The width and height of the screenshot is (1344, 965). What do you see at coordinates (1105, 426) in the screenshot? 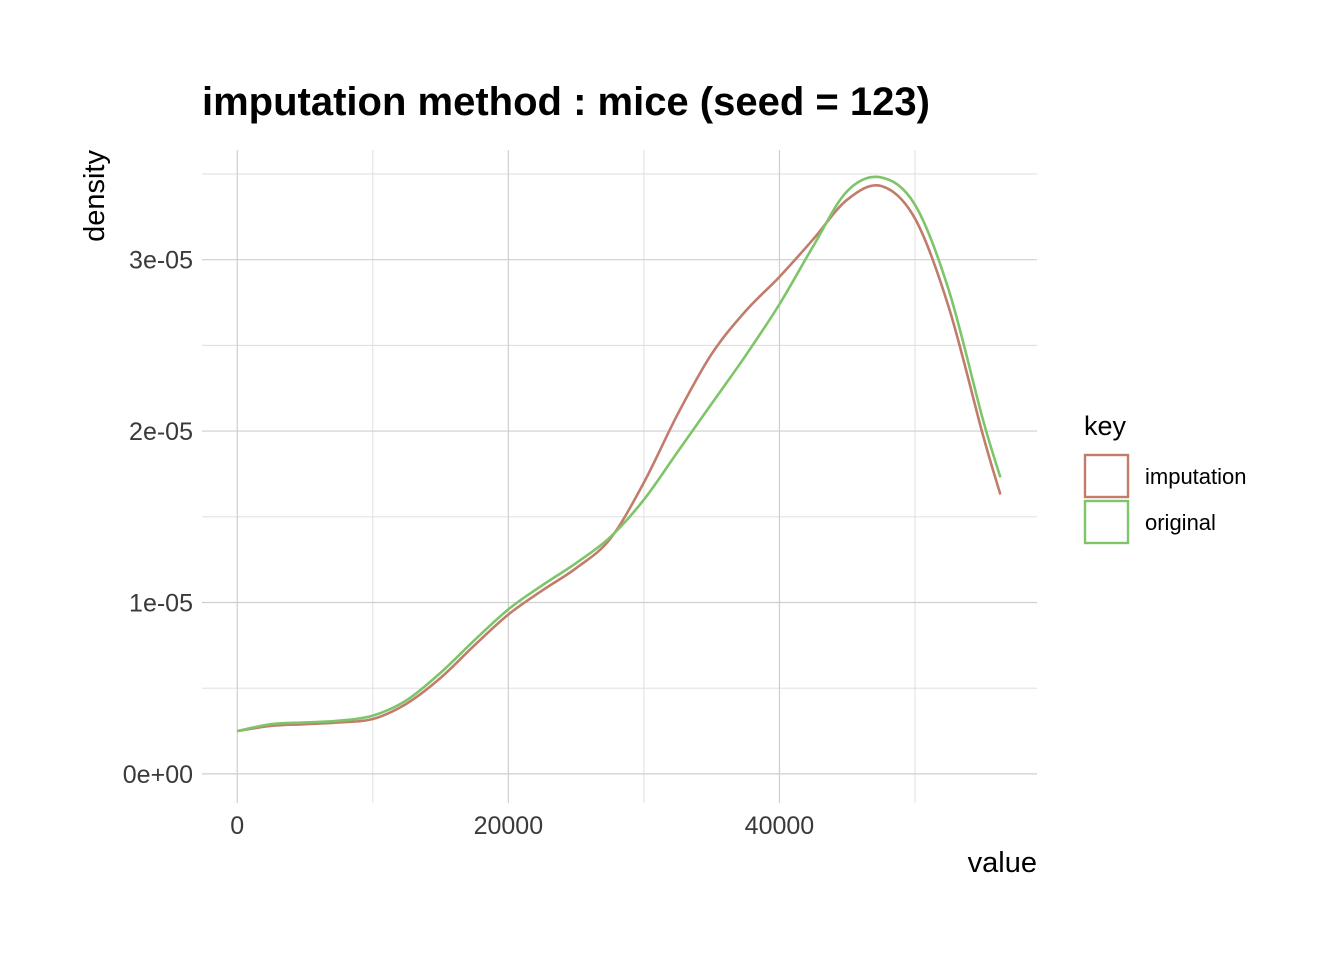
I see `legend-title: key` at bounding box center [1105, 426].